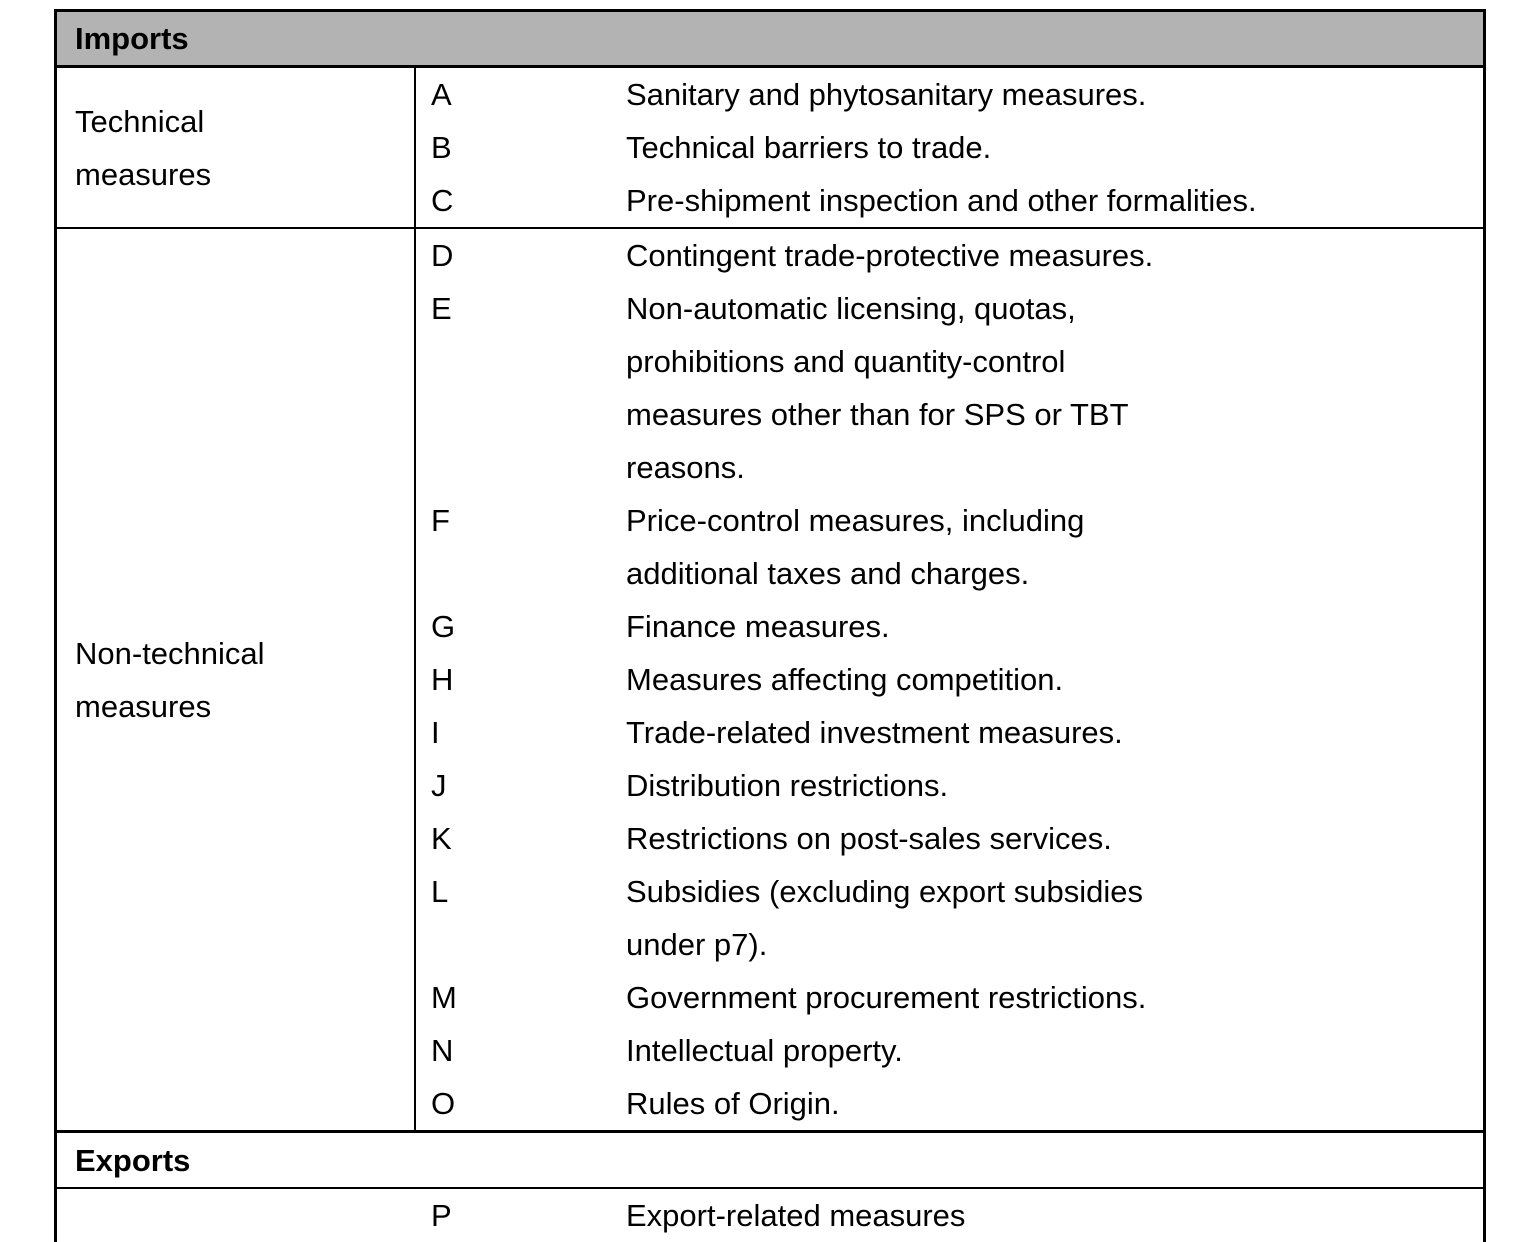 The image size is (1521, 1242). I want to click on measure-item-a: A Sanitary and phytosanitary measures., so click(957, 94).